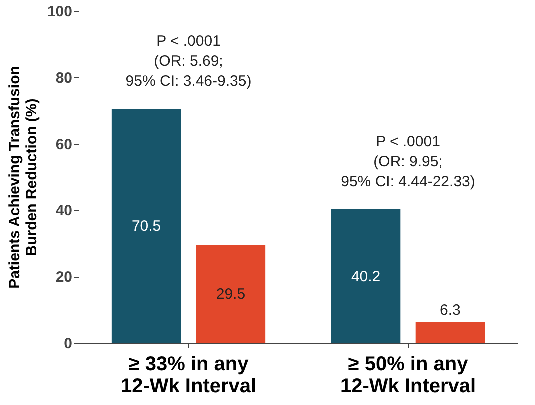  What do you see at coordinates (23, 177) in the screenshot?
I see `y-axis-title: Patients Achieving Transfusion Burden Reduction (%)` at bounding box center [23, 177].